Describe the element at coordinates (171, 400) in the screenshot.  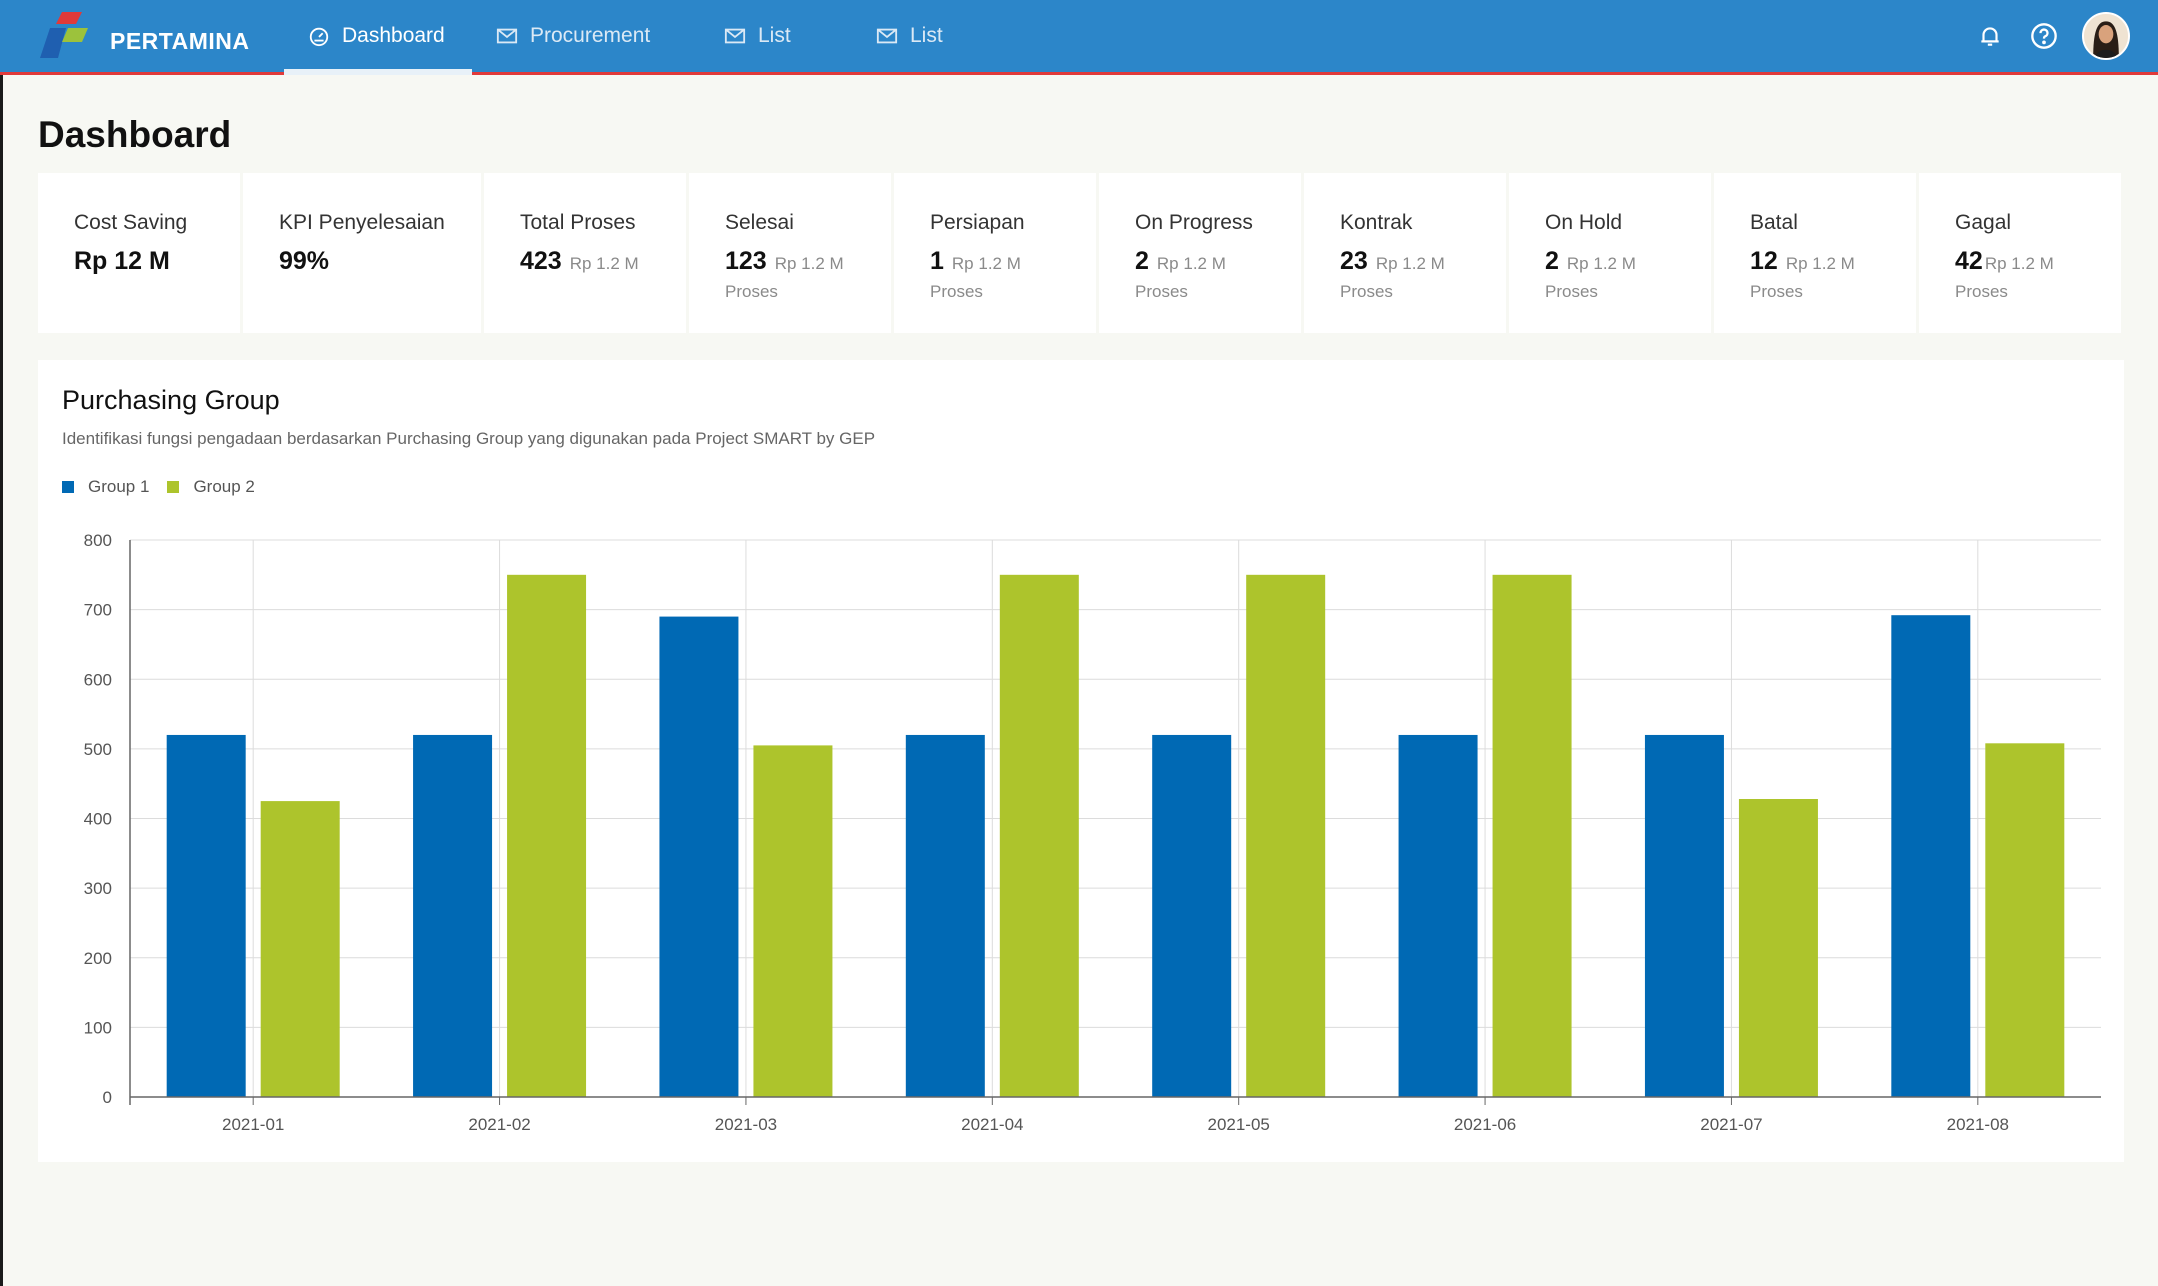
I see `panel-title: Purchasing Group` at that location.